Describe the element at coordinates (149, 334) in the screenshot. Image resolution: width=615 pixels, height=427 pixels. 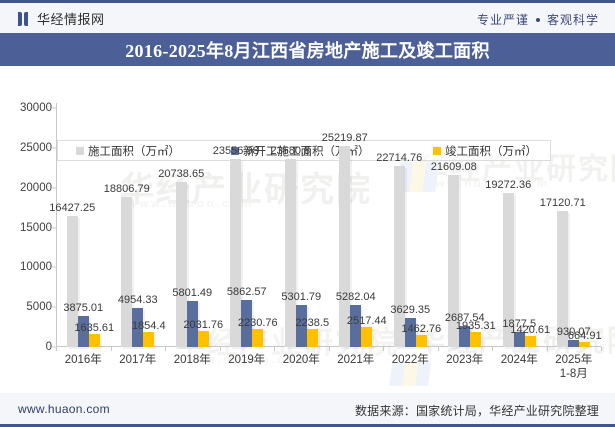
I see `bar-series-2: 1854.4` at that location.